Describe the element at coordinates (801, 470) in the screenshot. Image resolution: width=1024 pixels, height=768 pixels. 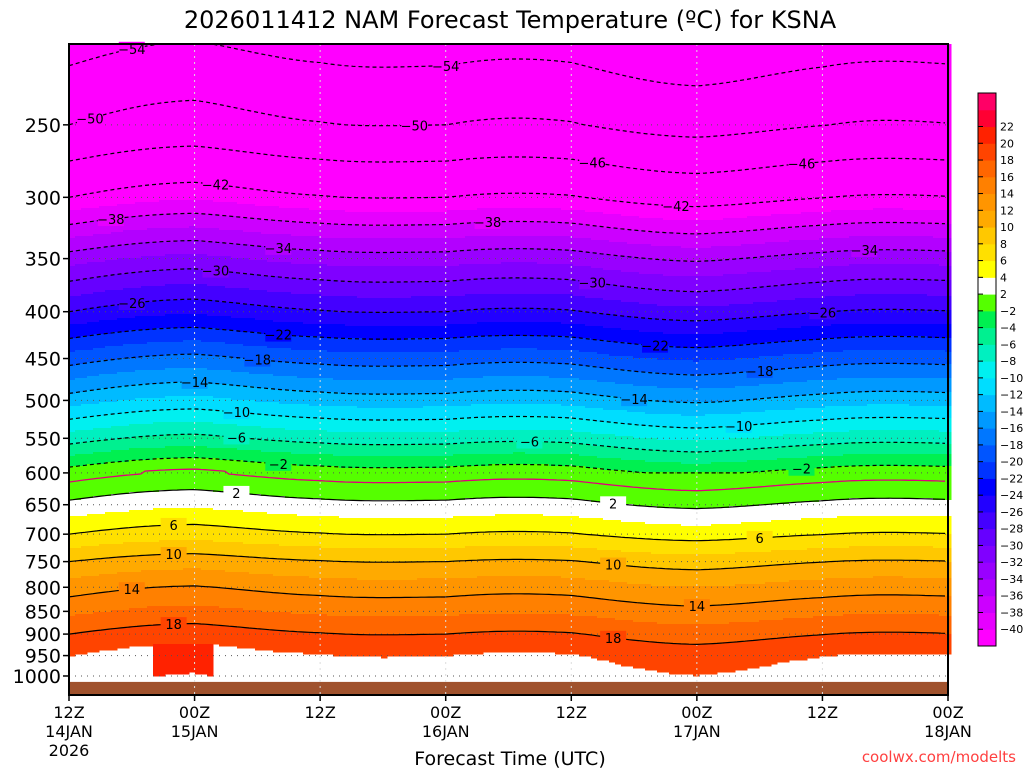
I see `contour-label: −2` at that location.